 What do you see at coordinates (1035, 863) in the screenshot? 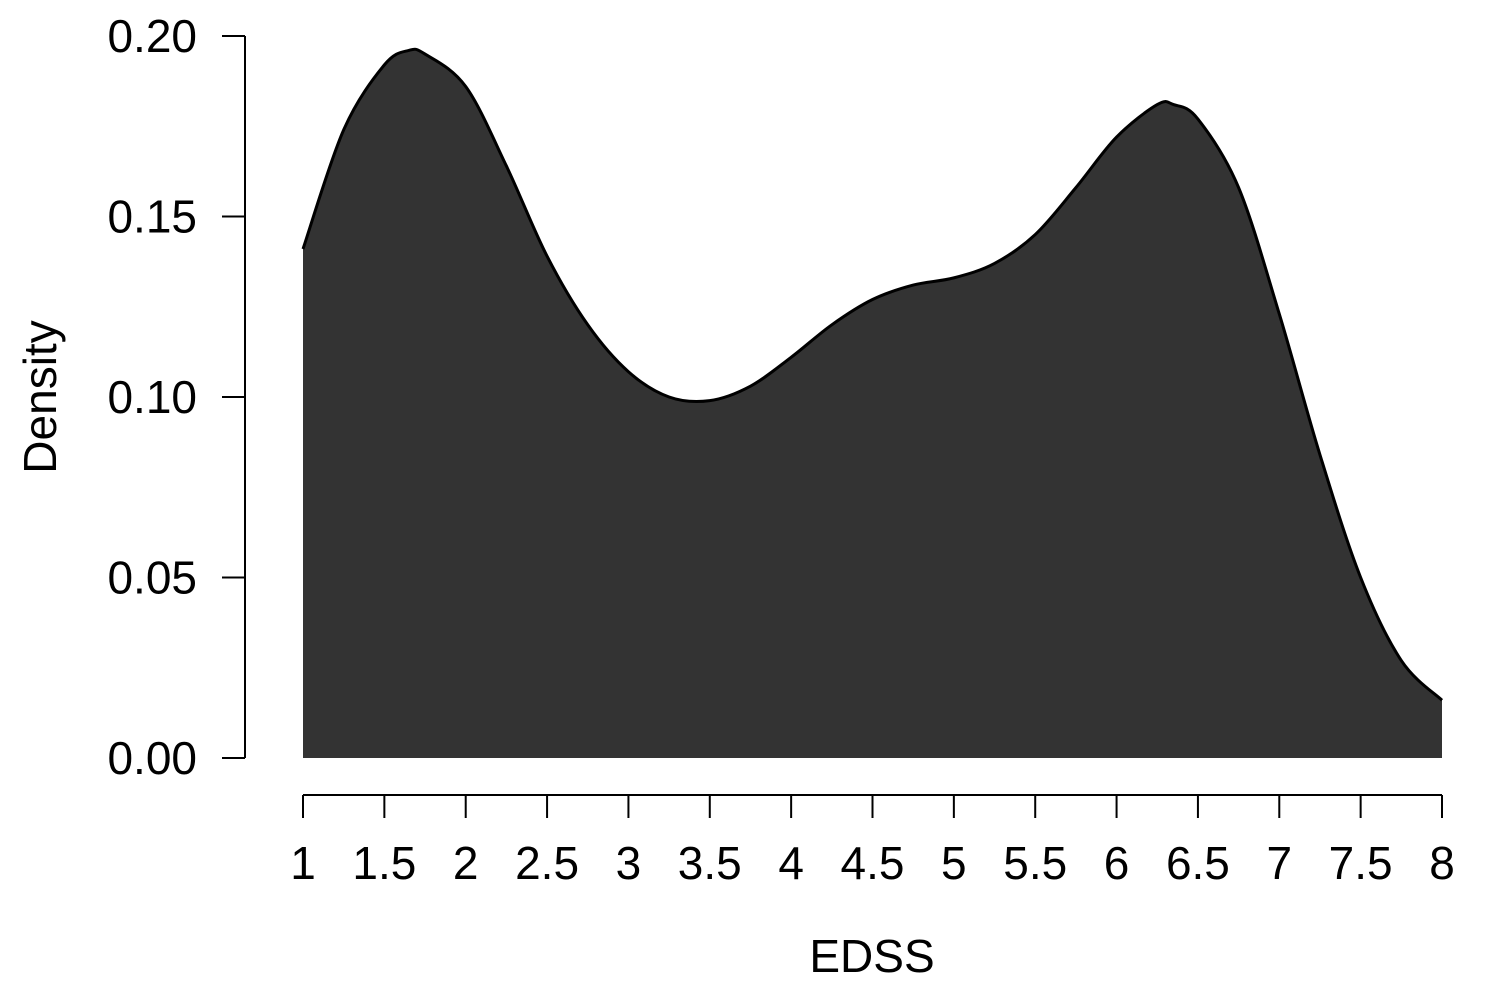
I see `x-tick-label: 5.5` at bounding box center [1035, 863].